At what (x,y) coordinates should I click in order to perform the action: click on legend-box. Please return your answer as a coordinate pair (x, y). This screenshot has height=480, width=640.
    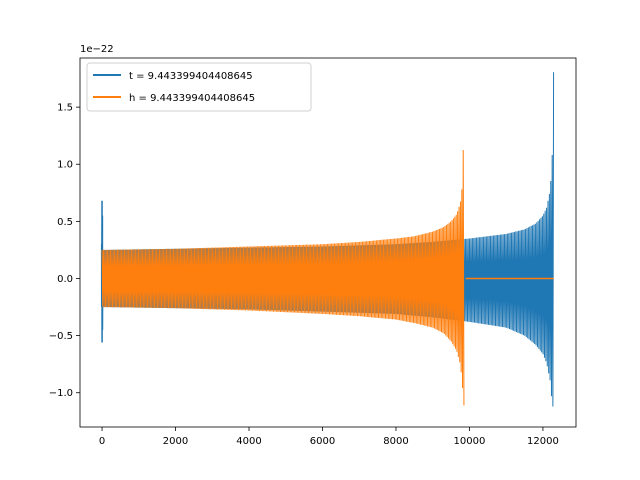
    Looking at the image, I should click on (199, 87).